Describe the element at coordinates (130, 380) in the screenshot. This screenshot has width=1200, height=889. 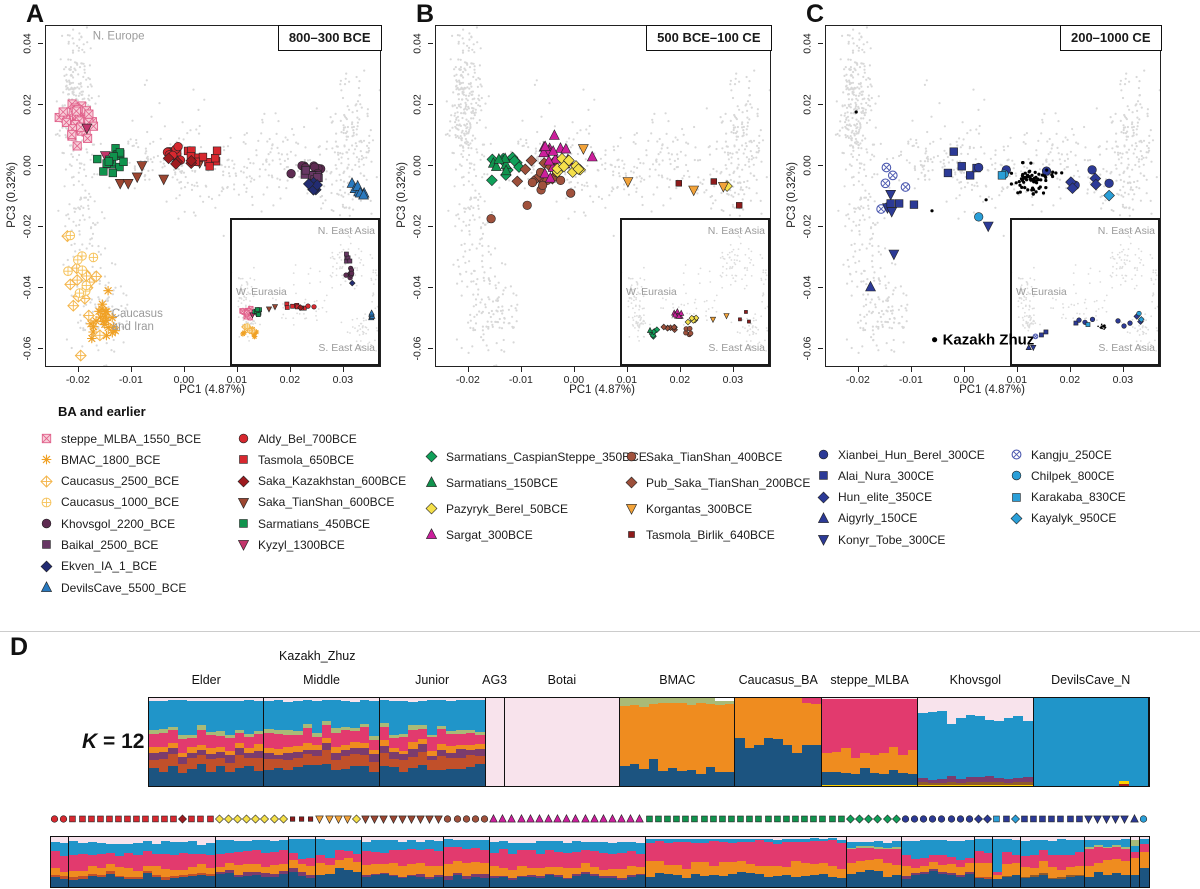
I see `x-tick-label: -0.01` at that location.